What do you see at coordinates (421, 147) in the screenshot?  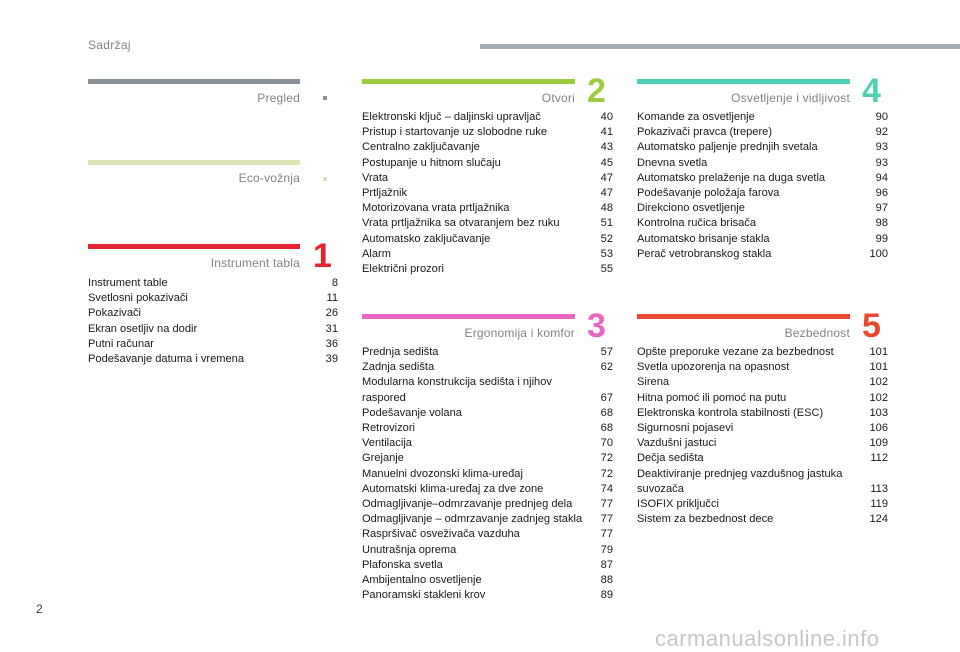 I see `toc-entry-title: Centralno zaključavanje` at bounding box center [421, 147].